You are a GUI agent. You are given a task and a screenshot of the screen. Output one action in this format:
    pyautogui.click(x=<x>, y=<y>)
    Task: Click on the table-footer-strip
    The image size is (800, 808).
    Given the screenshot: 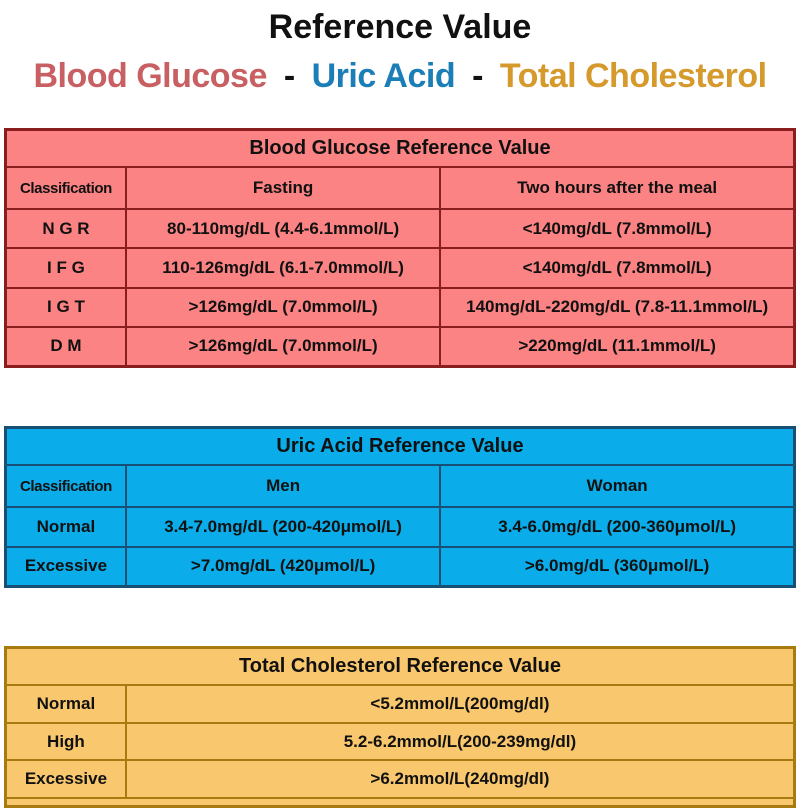 What is the action you would take?
    pyautogui.click(x=400, y=801)
    